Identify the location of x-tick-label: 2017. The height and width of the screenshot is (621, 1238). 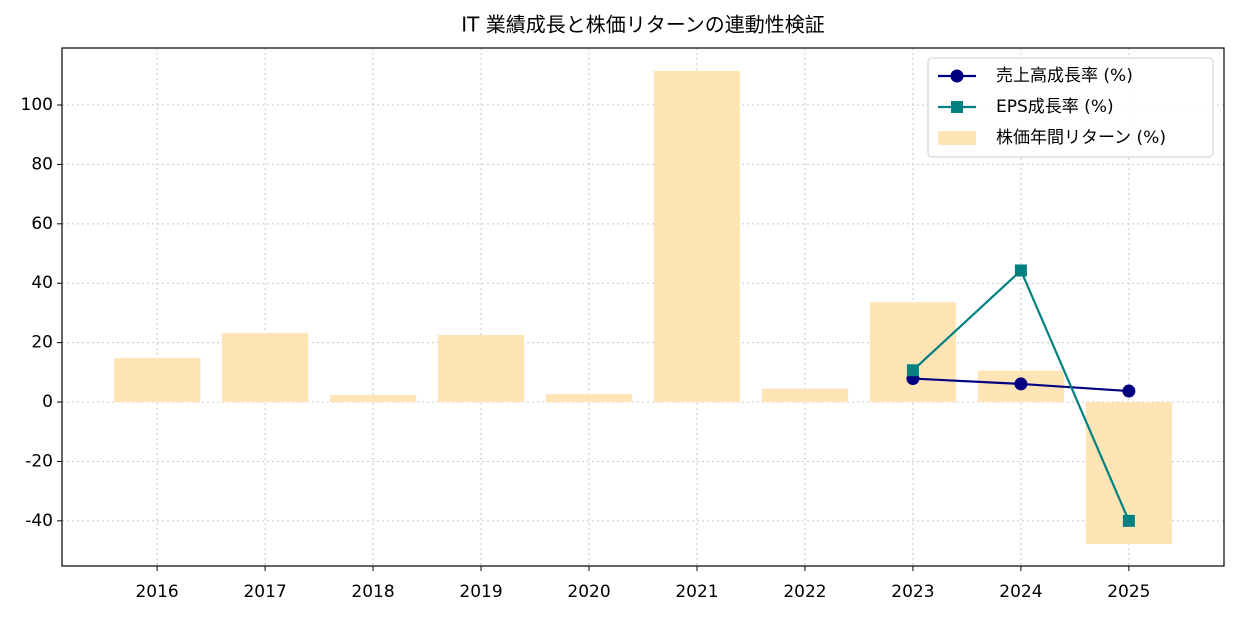
(264, 592).